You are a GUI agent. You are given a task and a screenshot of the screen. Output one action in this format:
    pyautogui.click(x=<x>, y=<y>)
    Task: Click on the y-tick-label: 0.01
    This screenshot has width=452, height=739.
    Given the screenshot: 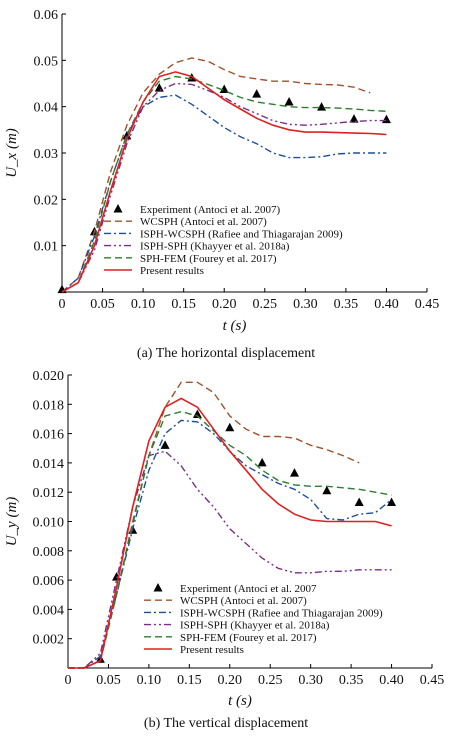 What is the action you would take?
    pyautogui.click(x=46, y=247)
    